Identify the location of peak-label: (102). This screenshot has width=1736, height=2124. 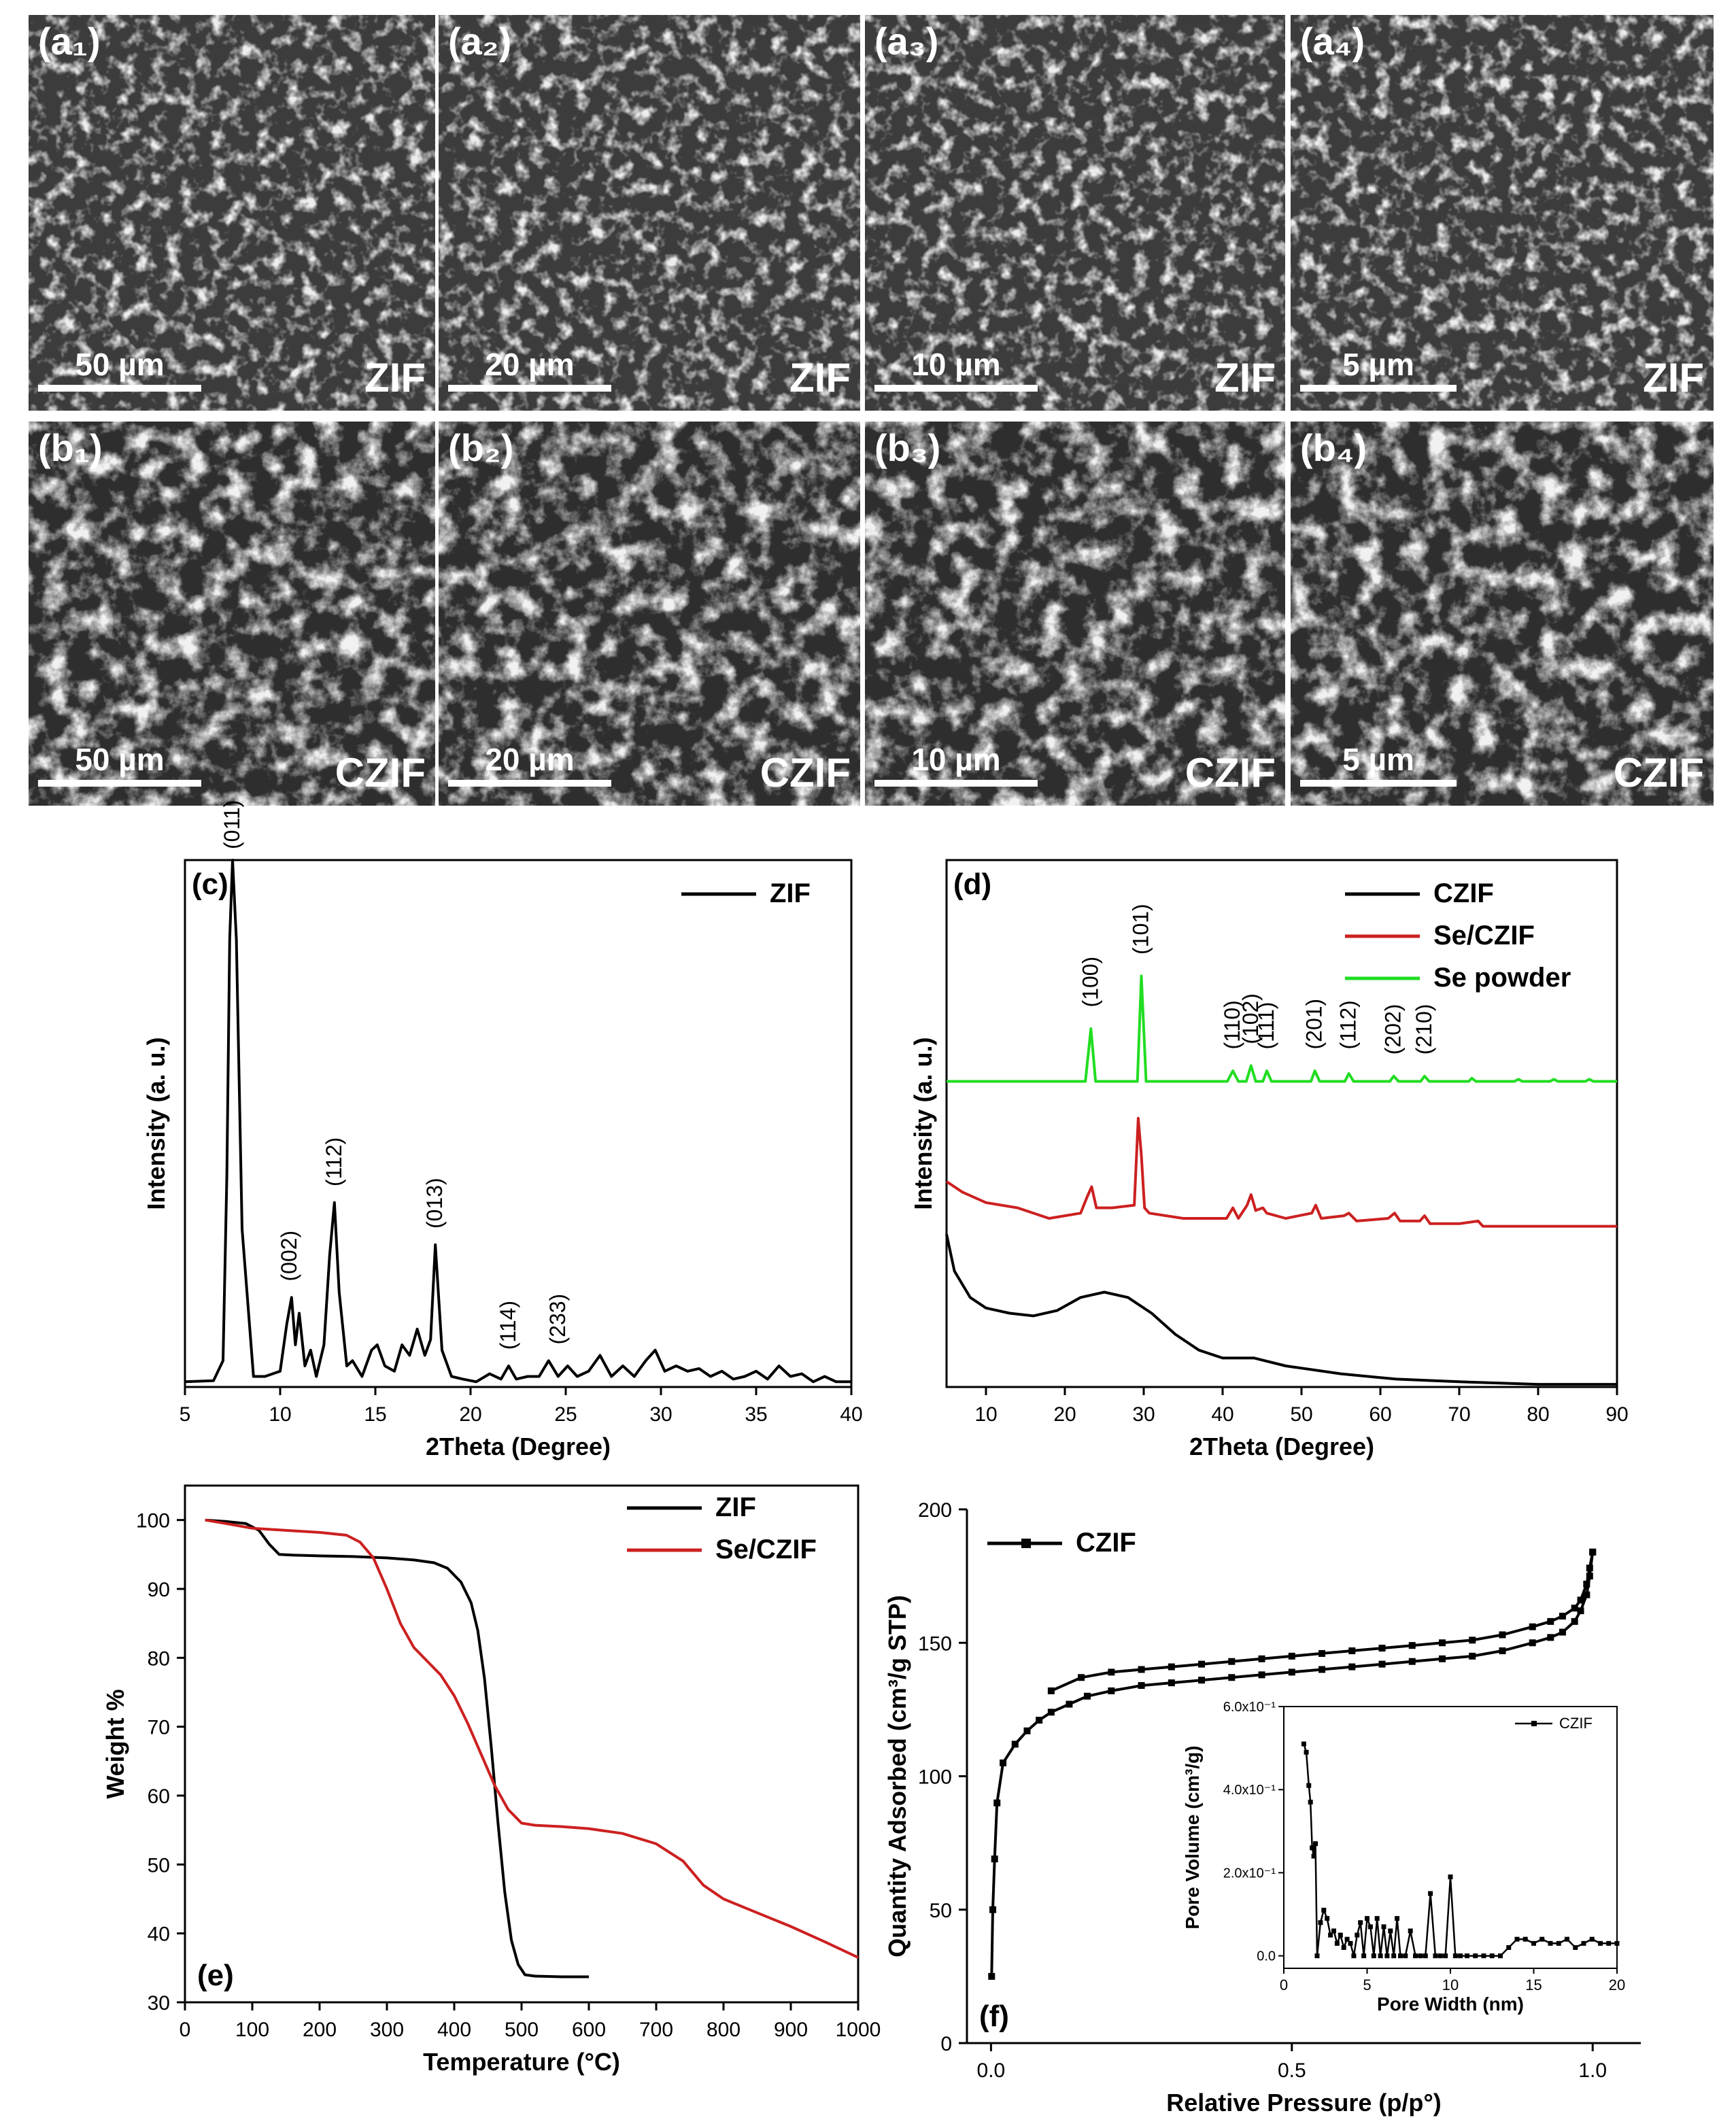
(1250, 1018).